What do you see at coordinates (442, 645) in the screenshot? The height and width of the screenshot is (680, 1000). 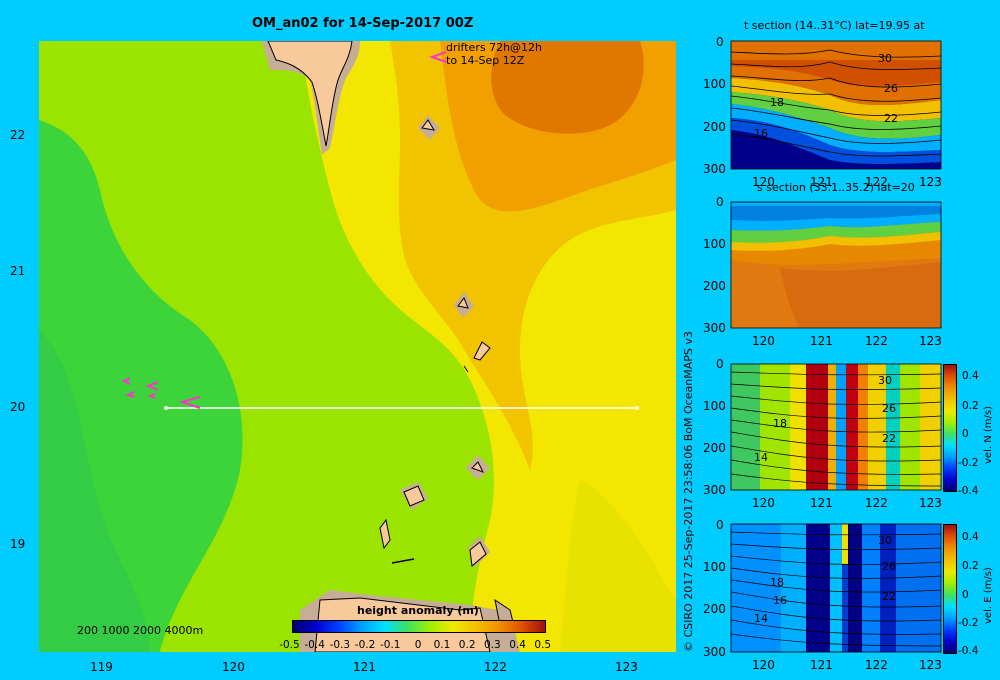 I see `colorbar-tick: 0.1` at bounding box center [442, 645].